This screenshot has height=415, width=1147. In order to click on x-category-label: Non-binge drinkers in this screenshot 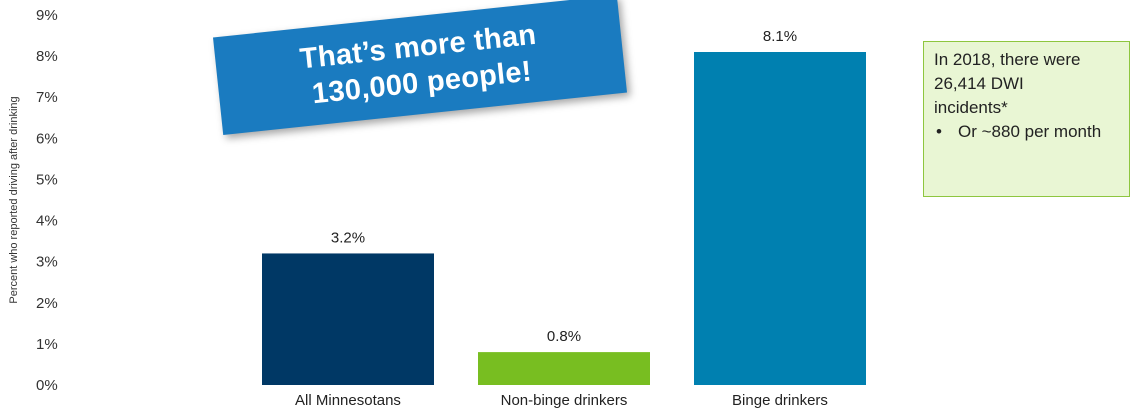, I will do `click(564, 400)`.